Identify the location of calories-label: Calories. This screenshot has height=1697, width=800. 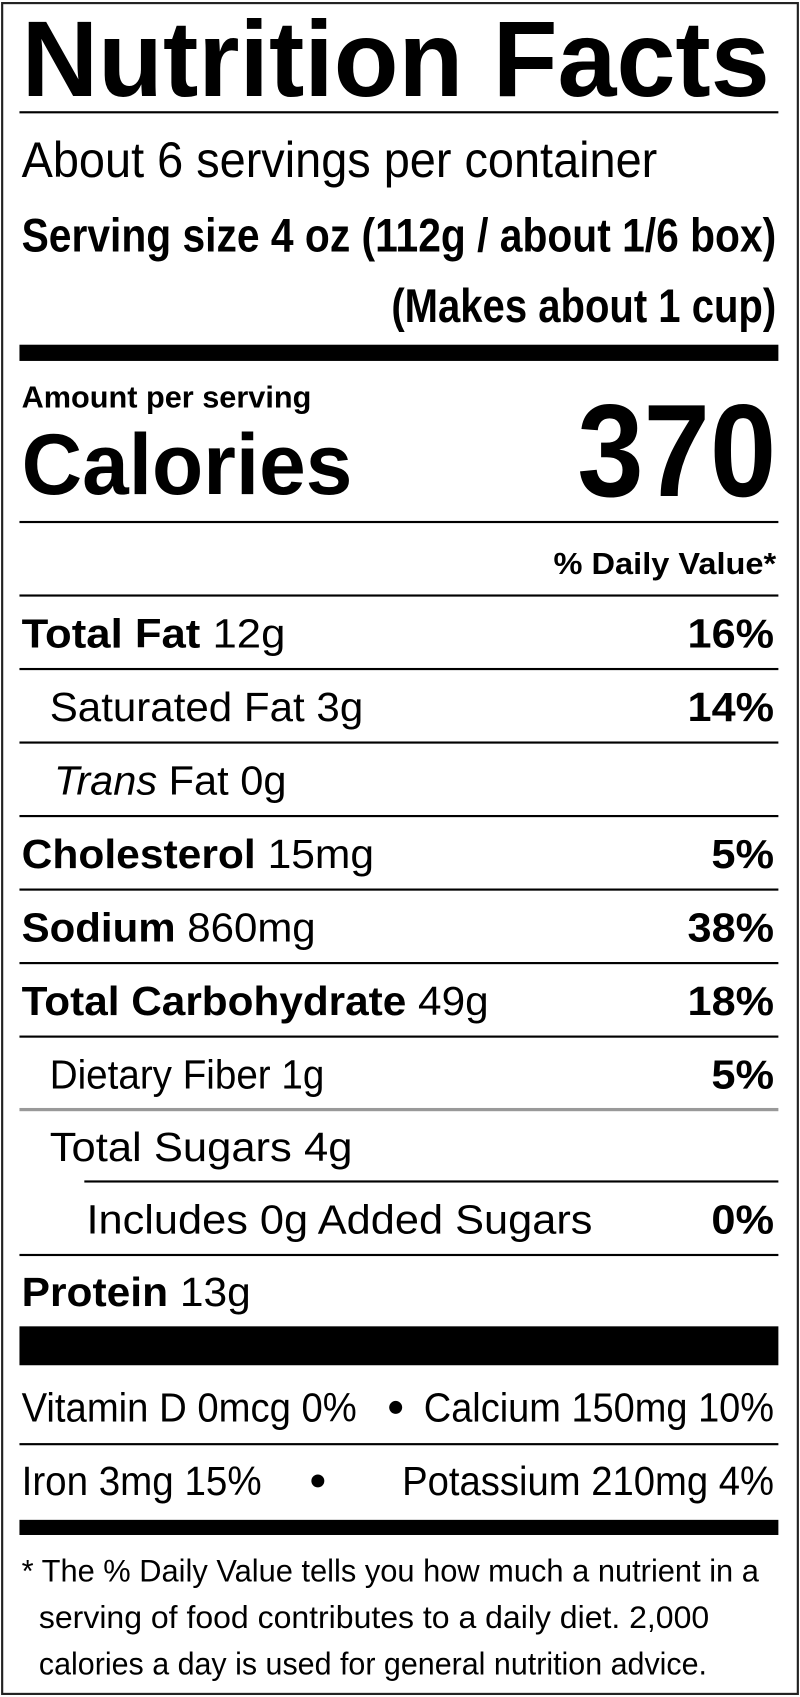
(187, 465).